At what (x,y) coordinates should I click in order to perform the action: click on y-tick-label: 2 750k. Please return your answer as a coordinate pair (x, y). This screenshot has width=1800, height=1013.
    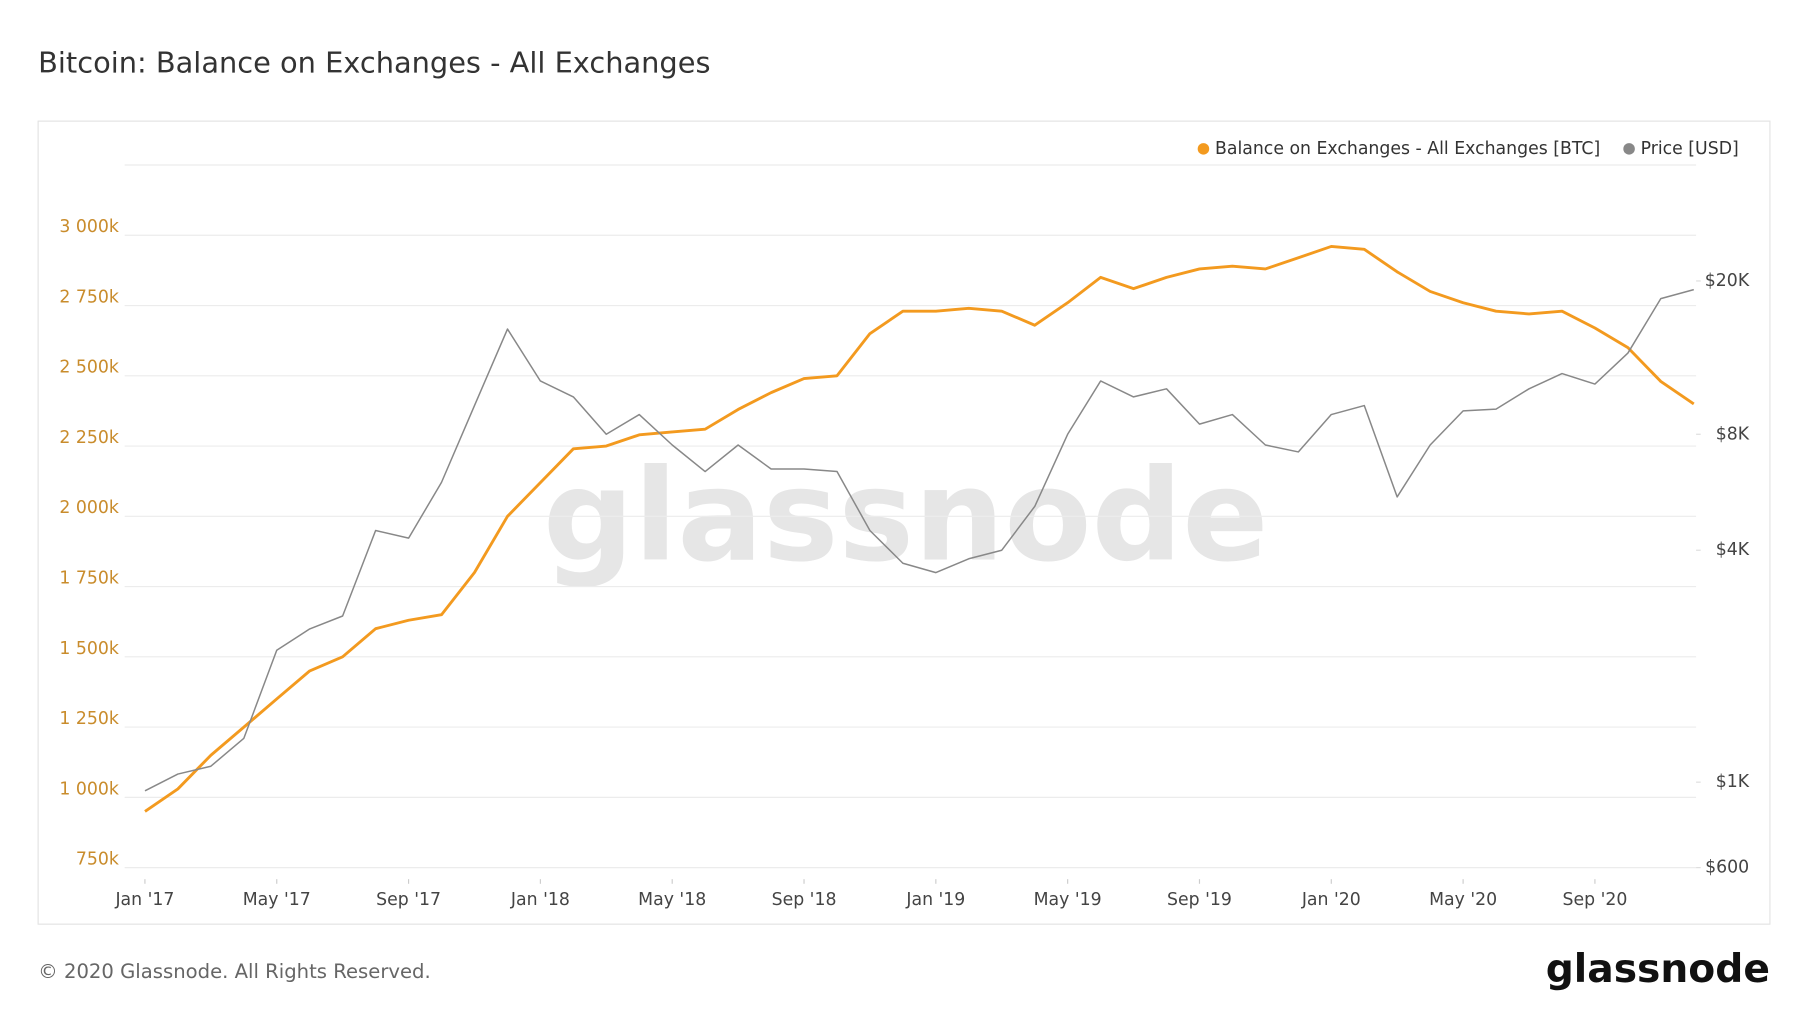
    Looking at the image, I should click on (89, 297).